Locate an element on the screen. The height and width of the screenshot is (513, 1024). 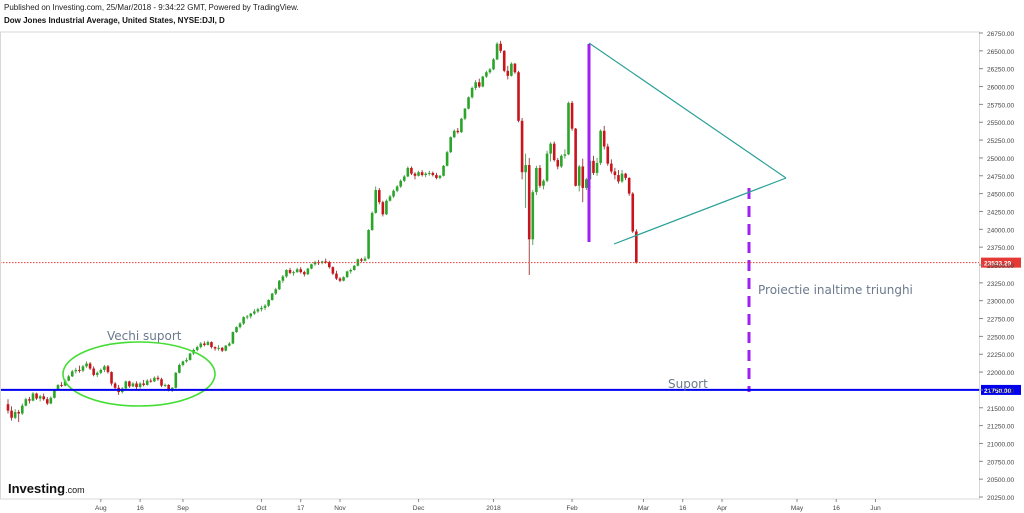
x-tick-label: 17 is located at coordinates (301, 508).